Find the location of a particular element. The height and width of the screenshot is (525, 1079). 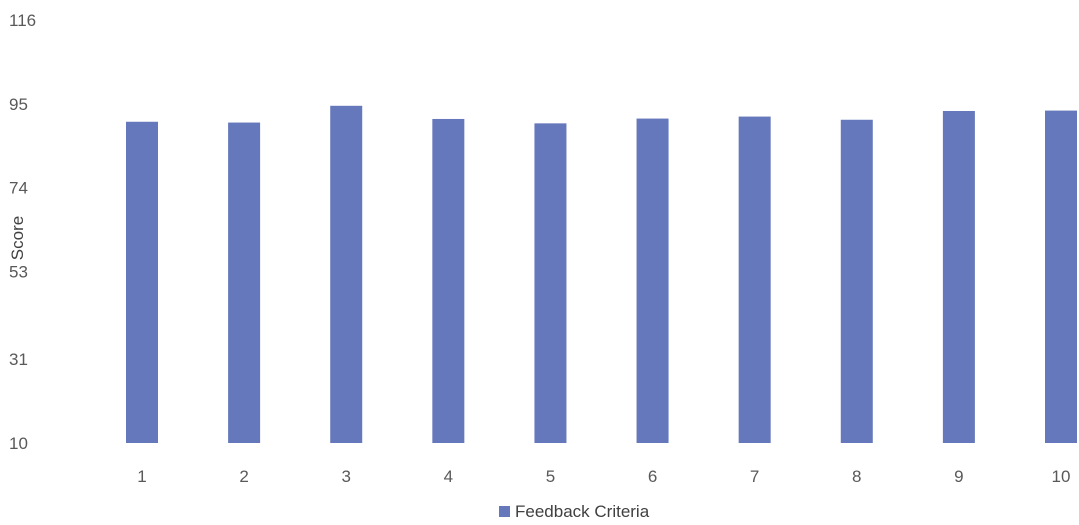

y-tick-label: 53 is located at coordinates (18, 271).